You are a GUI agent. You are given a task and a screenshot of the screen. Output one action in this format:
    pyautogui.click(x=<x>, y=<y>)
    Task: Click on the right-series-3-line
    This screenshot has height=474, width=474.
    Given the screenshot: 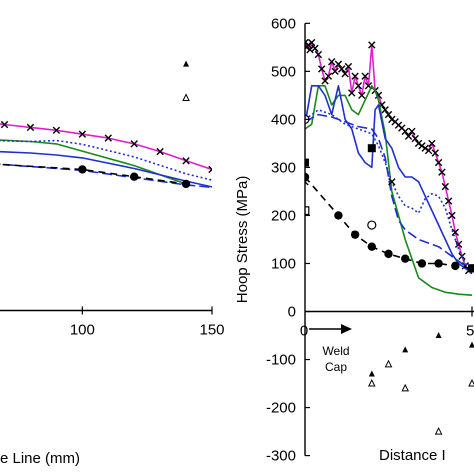 What is the action you would take?
    pyautogui.click(x=389, y=179)
    